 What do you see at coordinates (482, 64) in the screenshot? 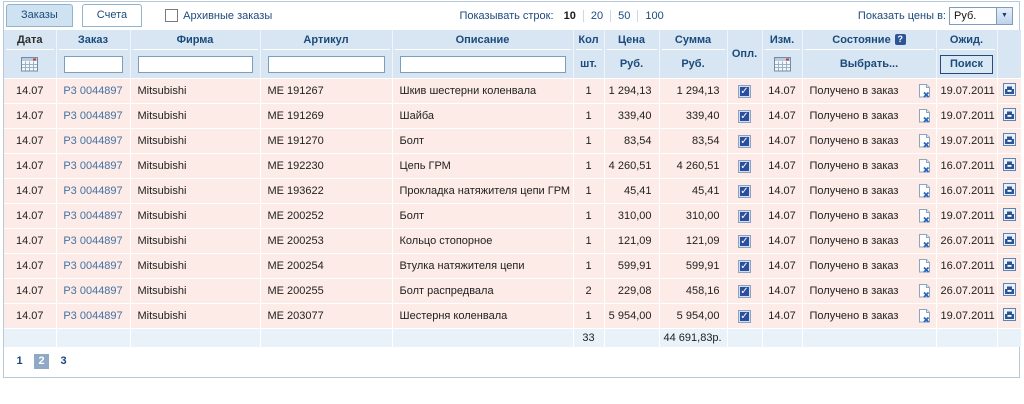
I see `description-filter-input` at bounding box center [482, 64].